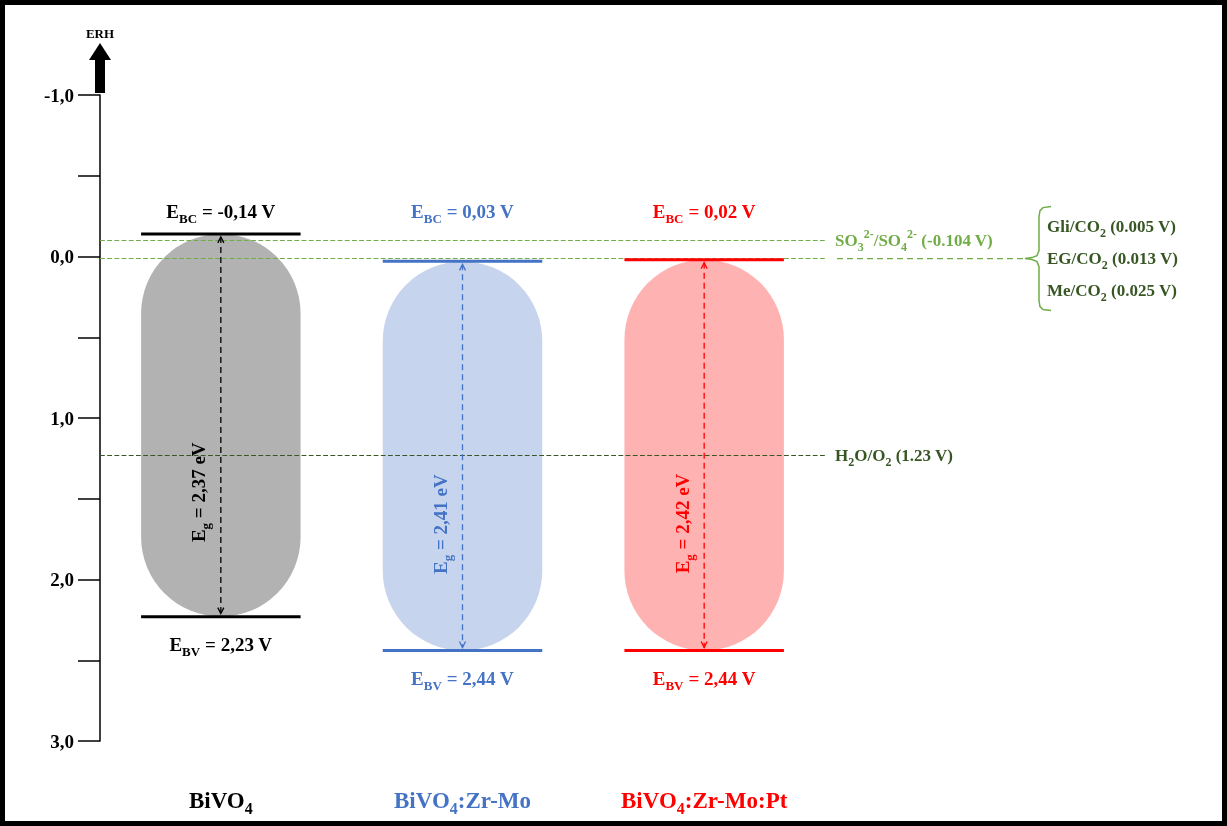 Image resolution: width=1227 pixels, height=826 pixels. What do you see at coordinates (201, 492) in the screenshot?
I see `data-label: Eg = 2,37 eV` at bounding box center [201, 492].